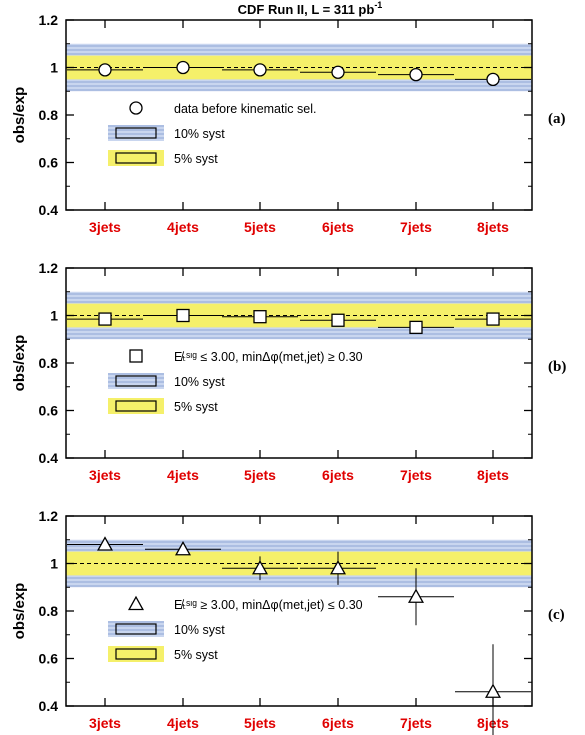 The image size is (585, 735). What do you see at coordinates (268, 605) in the screenshot?
I see `legend-label: E̸ₜˢᶦᵍ ≥ 3.00, minΔφ(met,jet) ≤ 0.30` at bounding box center [268, 605].